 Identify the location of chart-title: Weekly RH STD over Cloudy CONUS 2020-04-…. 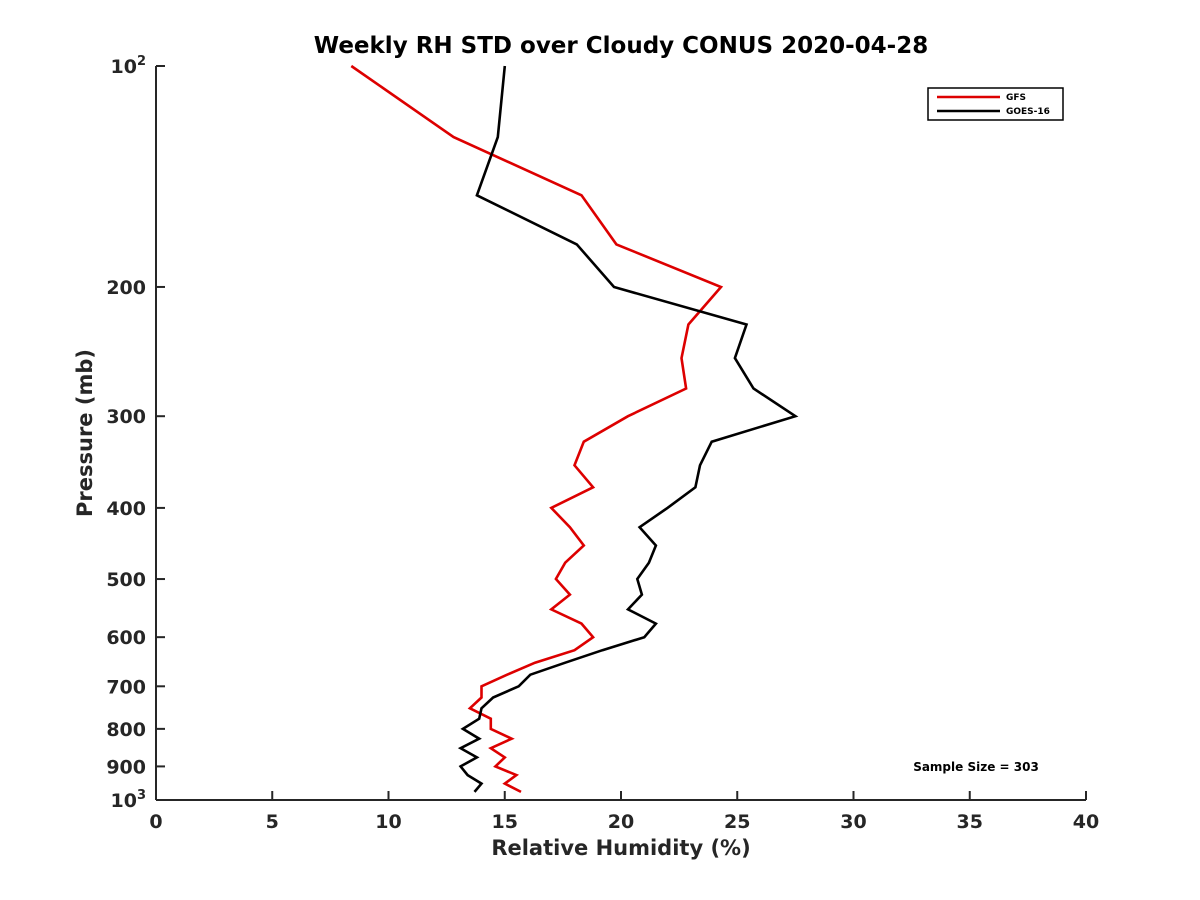
(621, 46).